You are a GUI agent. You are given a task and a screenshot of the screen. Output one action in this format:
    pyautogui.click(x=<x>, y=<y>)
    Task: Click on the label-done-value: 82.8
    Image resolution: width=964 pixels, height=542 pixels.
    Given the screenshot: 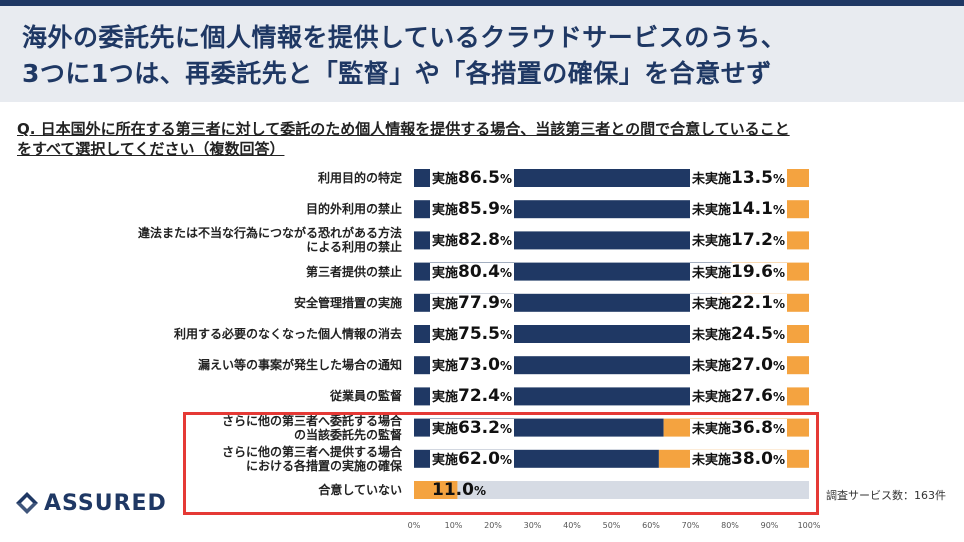 What is the action you would take?
    pyautogui.click(x=479, y=240)
    